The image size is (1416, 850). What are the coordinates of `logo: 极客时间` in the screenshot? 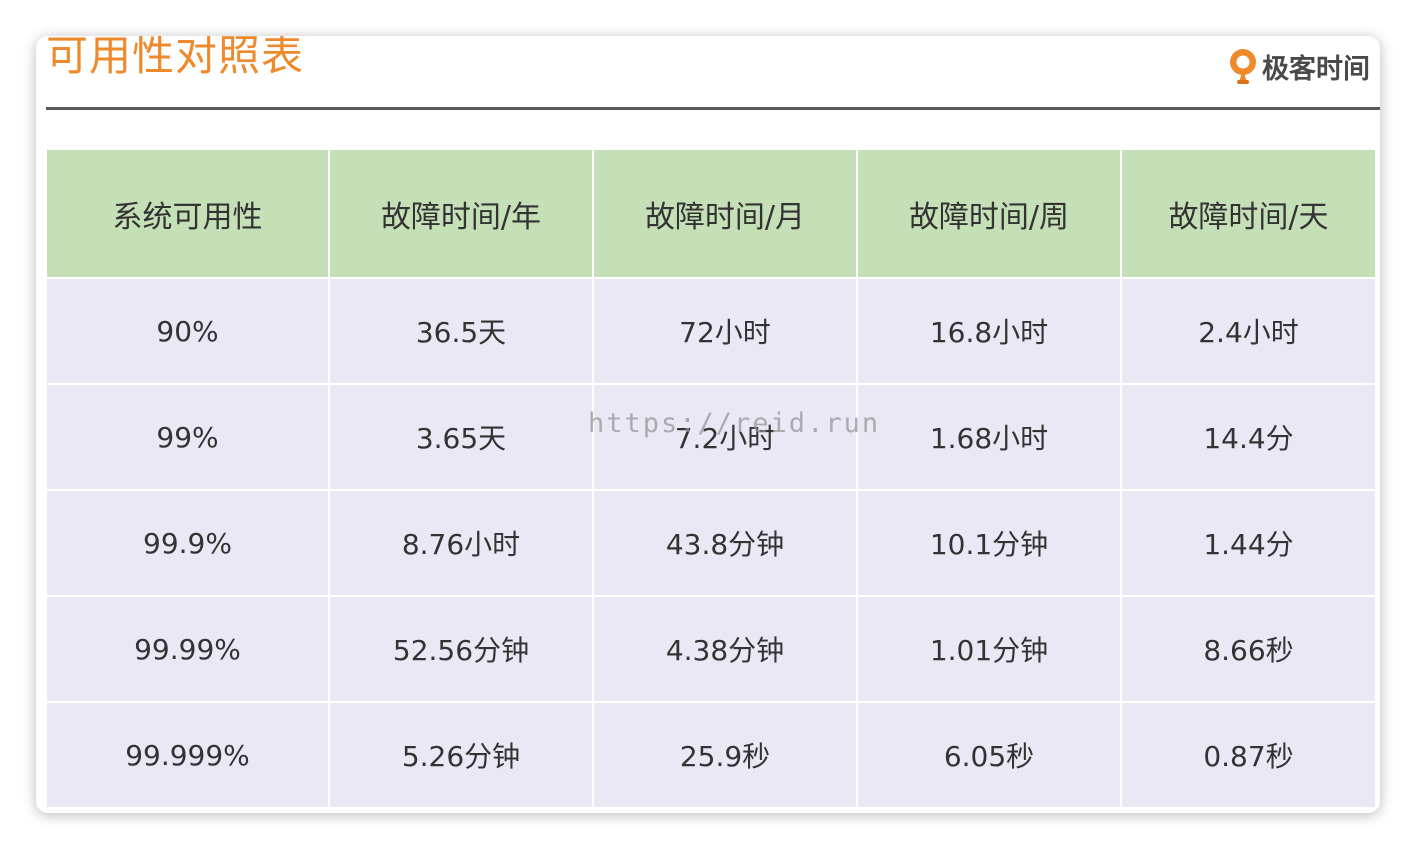 It's located at (1298, 66).